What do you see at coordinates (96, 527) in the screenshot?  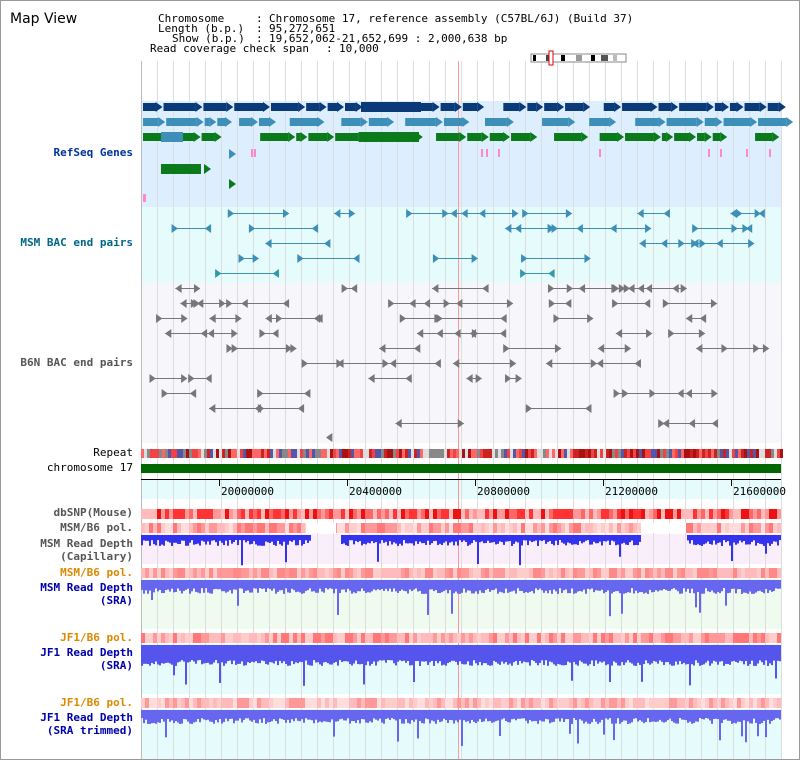 I see `track-label-msm-b6-pol-1: MSM/B6 pol.` at bounding box center [96, 527].